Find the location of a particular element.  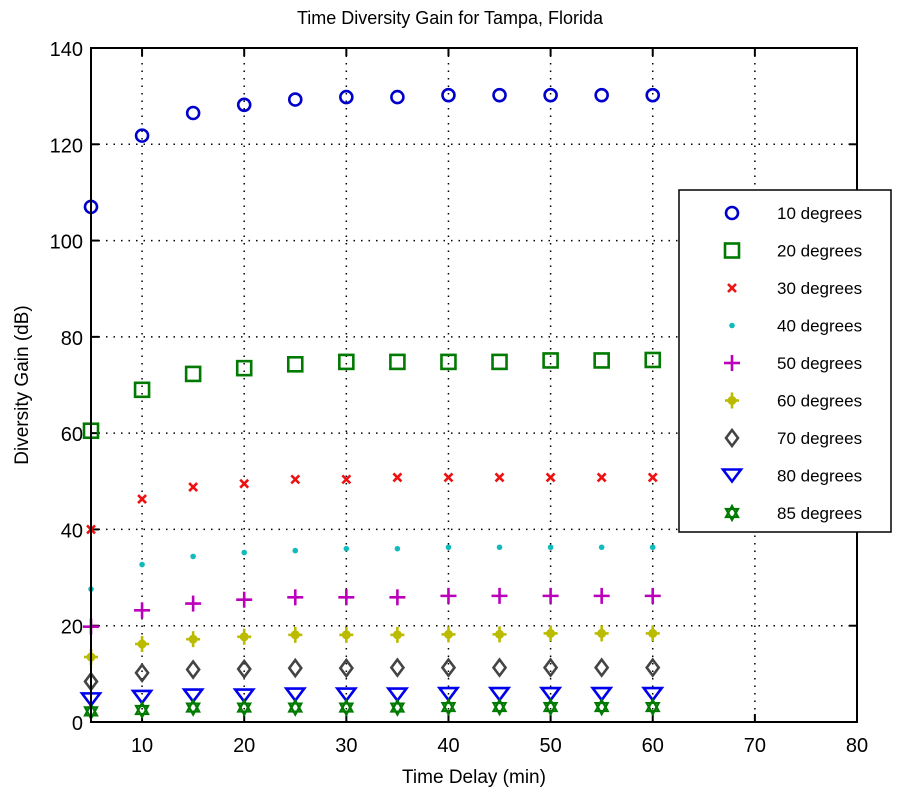

x-tick-label: 30 is located at coordinates (346, 746).